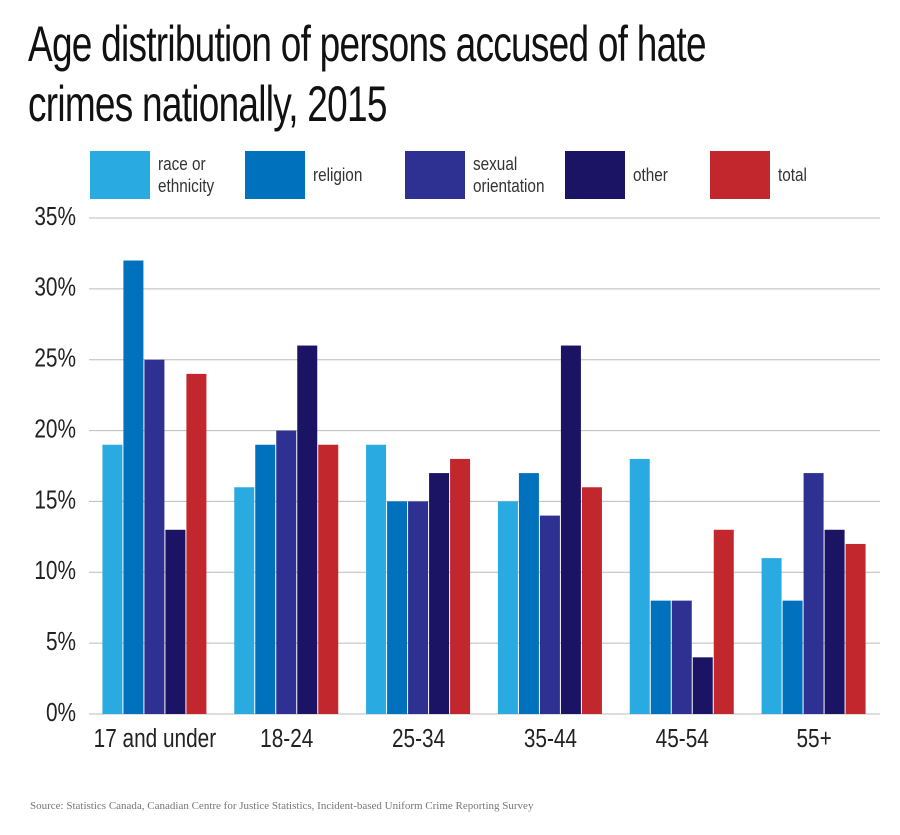  I want to click on y-tick-label: 20%, so click(55, 428).